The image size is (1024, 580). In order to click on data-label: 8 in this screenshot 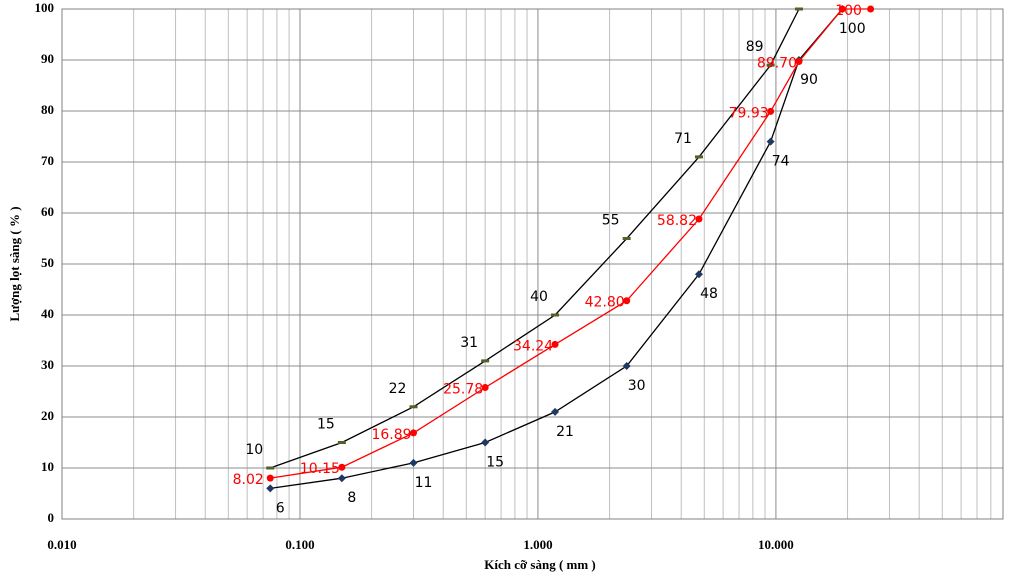, I will do `click(351, 498)`.